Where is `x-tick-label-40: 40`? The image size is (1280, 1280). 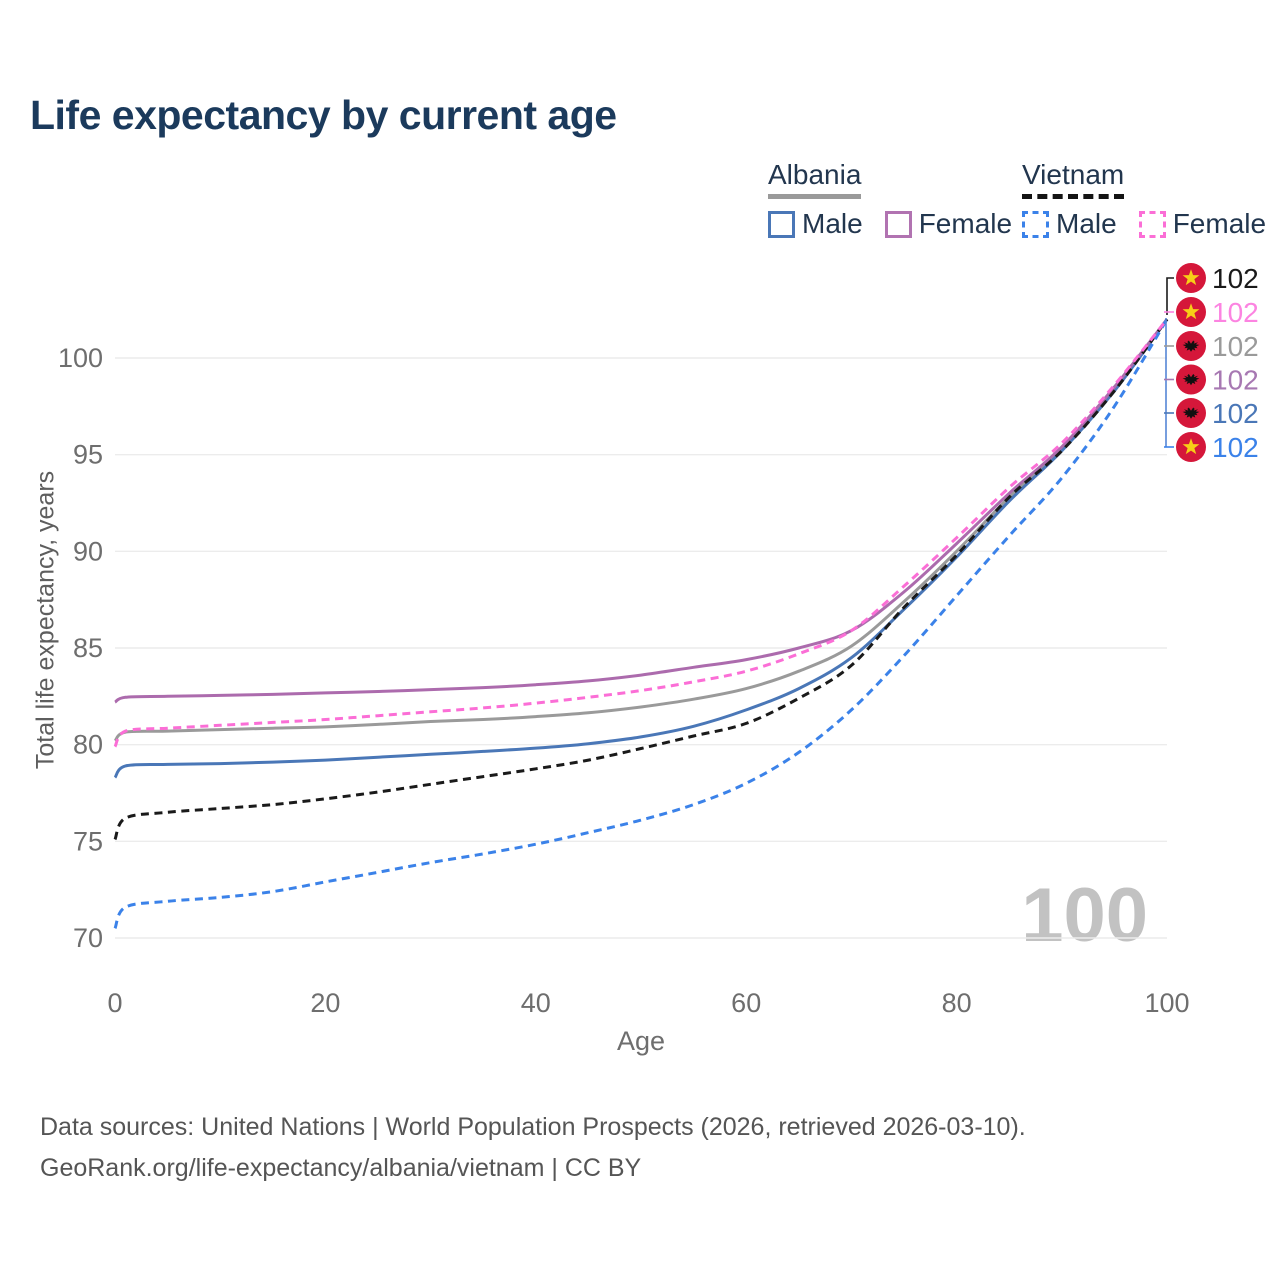
x-tick-label-40: 40 is located at coordinates (536, 1003).